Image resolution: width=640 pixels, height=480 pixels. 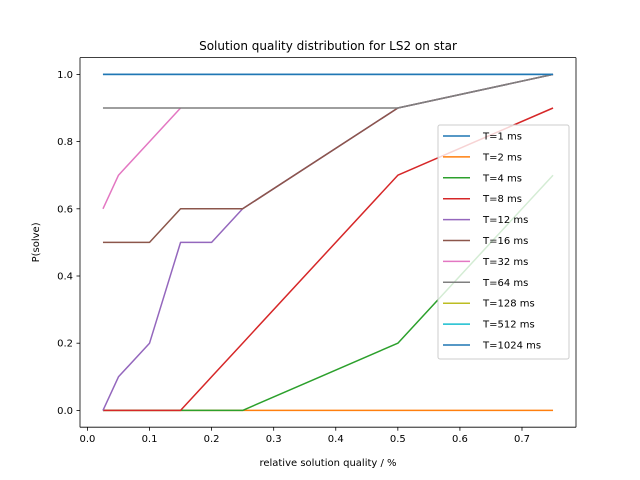 What do you see at coordinates (65, 411) in the screenshot?
I see `y-tick-label: 0.0` at bounding box center [65, 411].